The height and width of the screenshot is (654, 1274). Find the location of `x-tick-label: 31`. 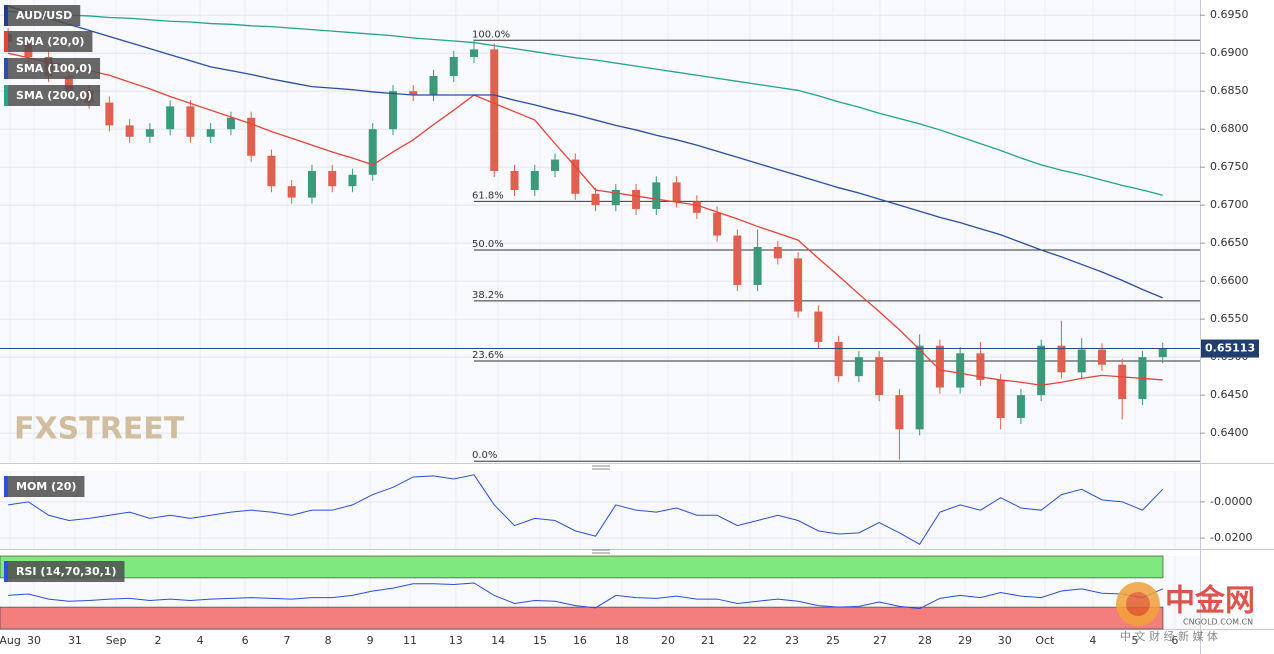

x-tick-label: 31 is located at coordinates (75, 640).